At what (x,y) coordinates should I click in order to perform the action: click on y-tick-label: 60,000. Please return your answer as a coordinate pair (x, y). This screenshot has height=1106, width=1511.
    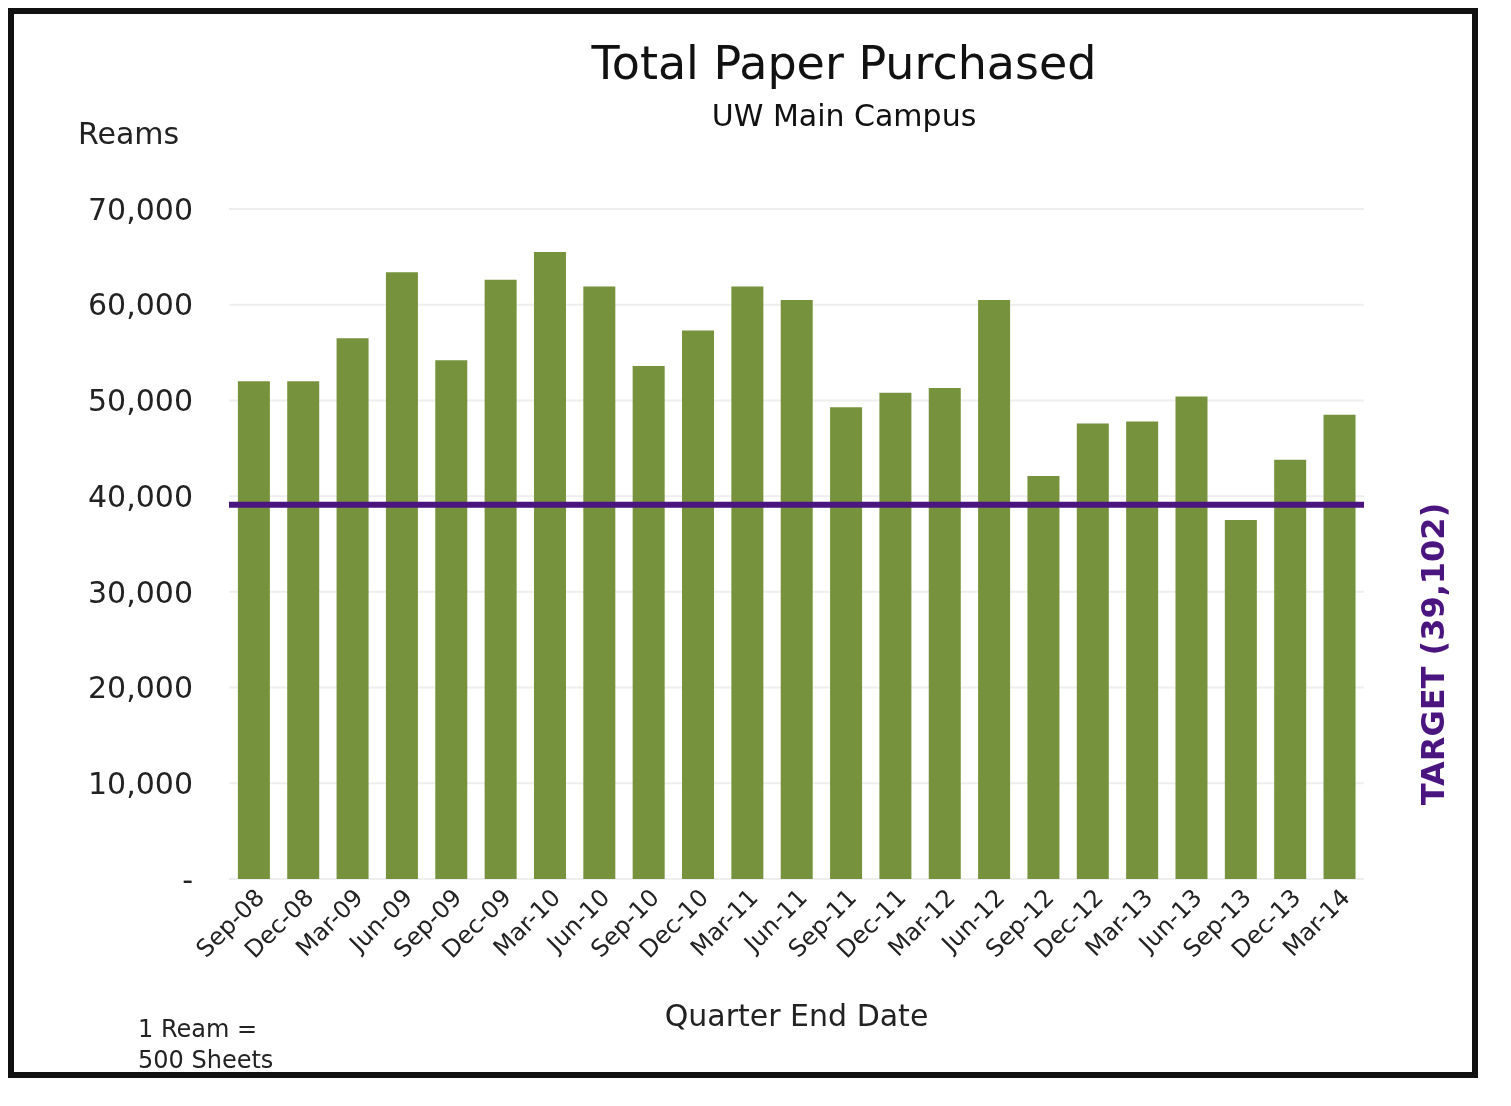
    Looking at the image, I should click on (140, 305).